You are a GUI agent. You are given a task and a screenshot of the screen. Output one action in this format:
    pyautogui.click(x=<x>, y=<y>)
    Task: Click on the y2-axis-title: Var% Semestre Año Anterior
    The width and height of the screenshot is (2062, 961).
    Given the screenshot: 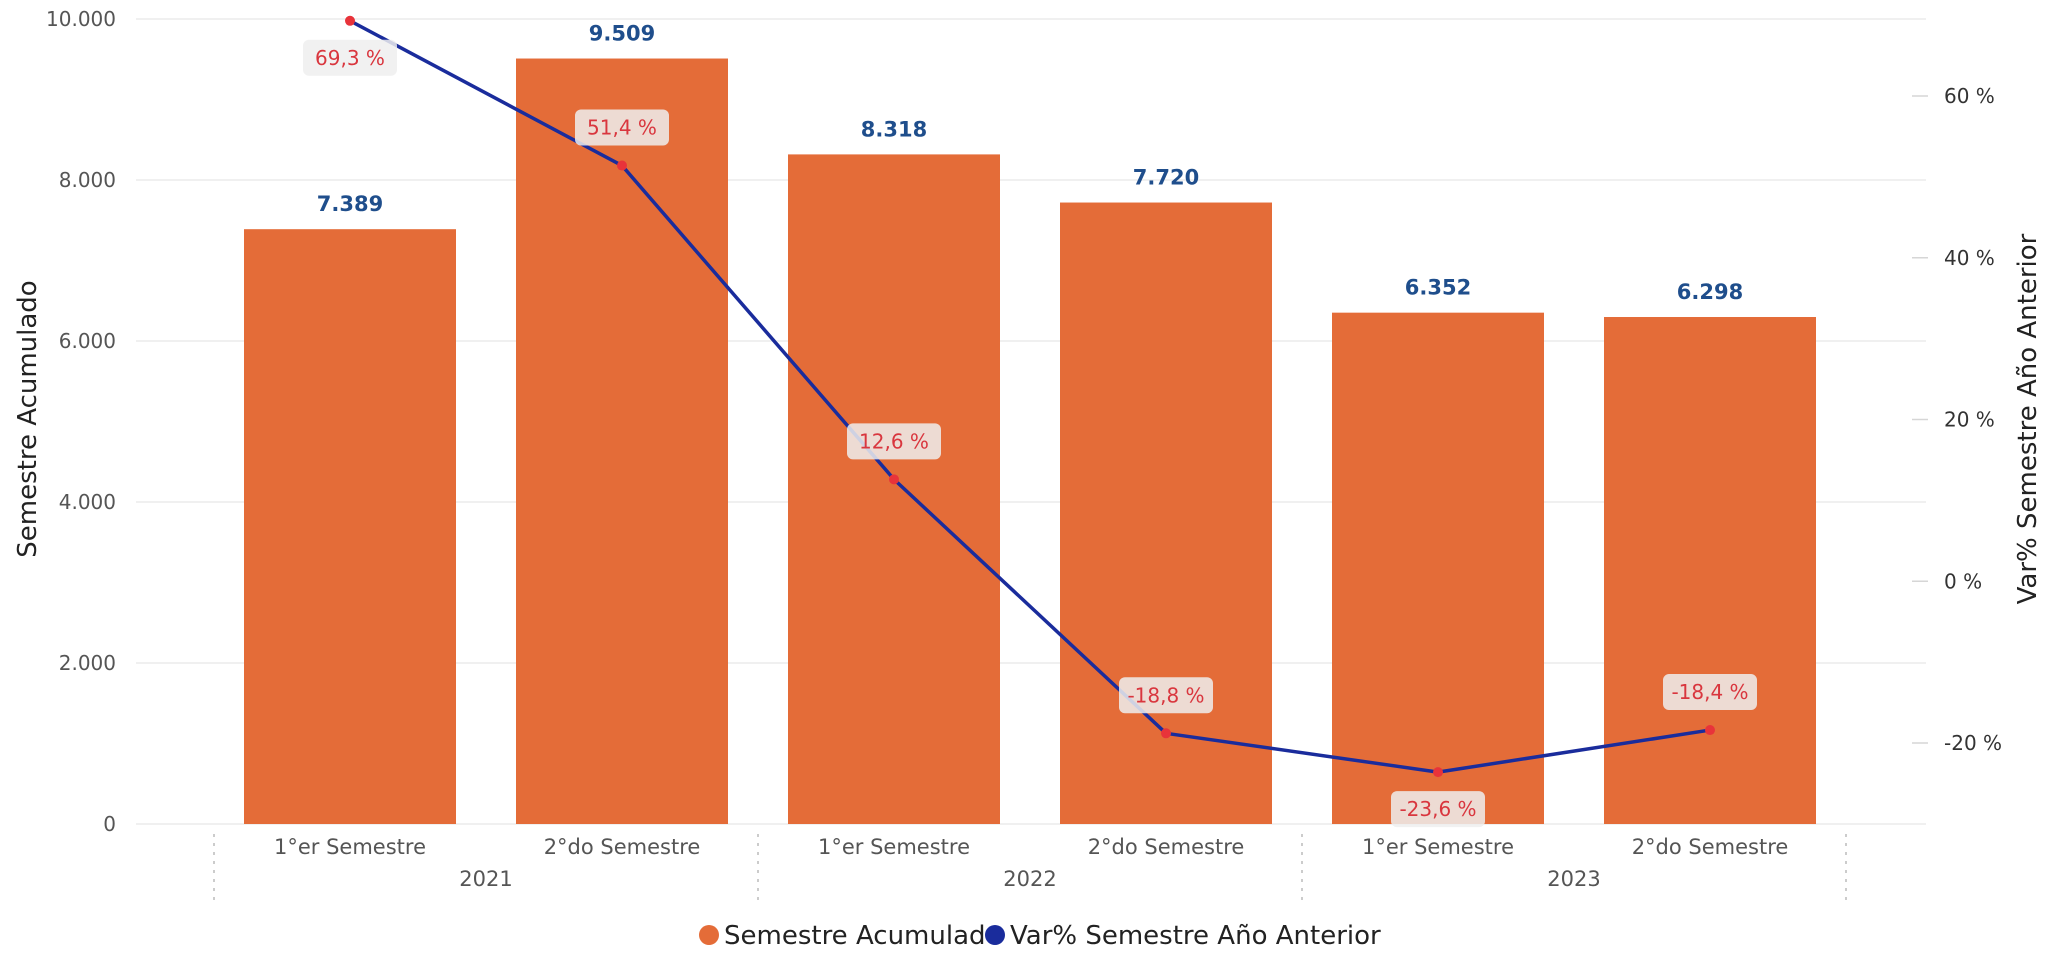 What is the action you would take?
    pyautogui.click(x=2028, y=418)
    